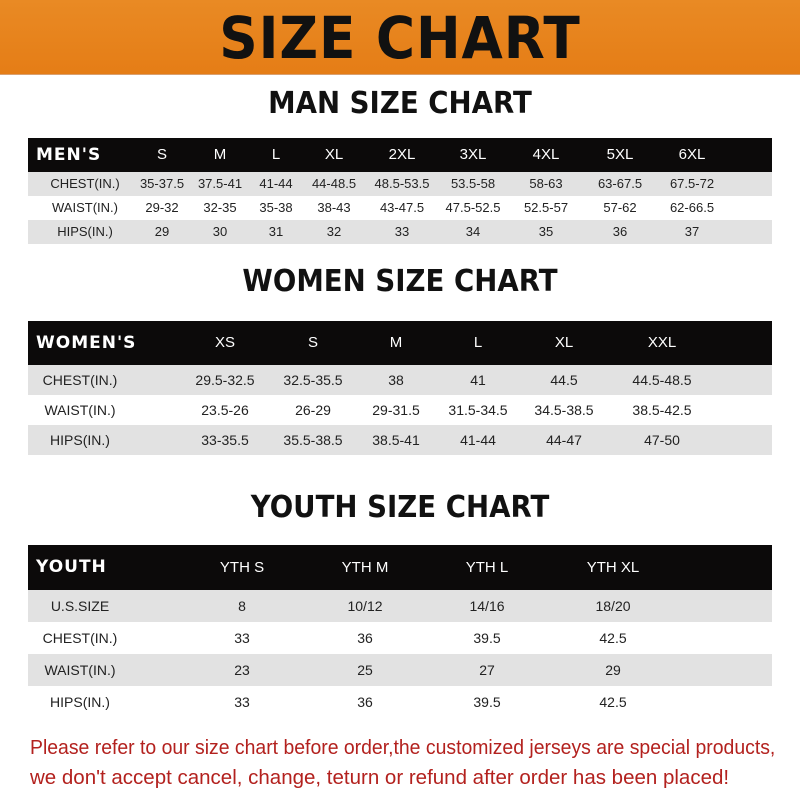  I want to click on table-header-row: WOMEN'S XS S M L XL XXL, so click(400, 343).